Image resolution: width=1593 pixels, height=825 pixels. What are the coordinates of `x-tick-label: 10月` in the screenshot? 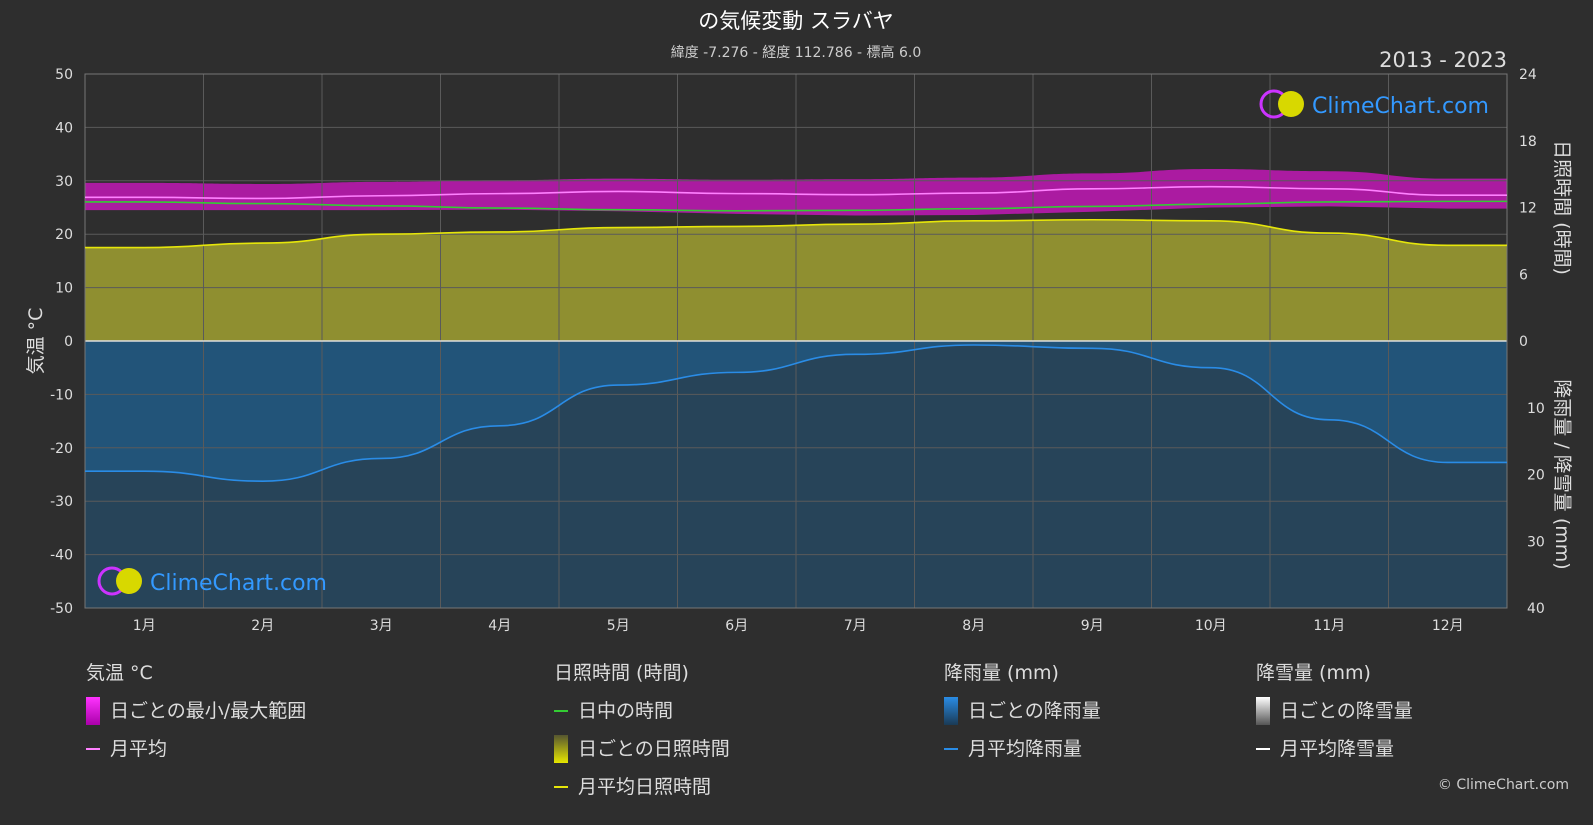 It's located at (1211, 626).